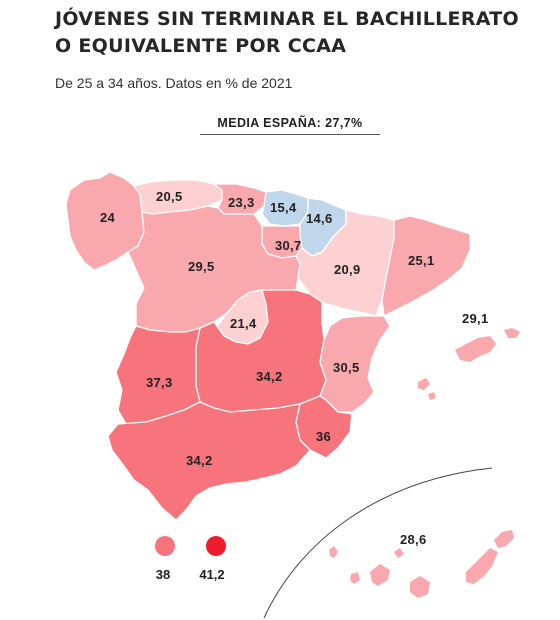 Image resolution: width=560 pixels, height=620 pixels. What do you see at coordinates (174, 83) in the screenshot?
I see `subtitle: De 25 a 34 años. Datos en % de 2021` at bounding box center [174, 83].